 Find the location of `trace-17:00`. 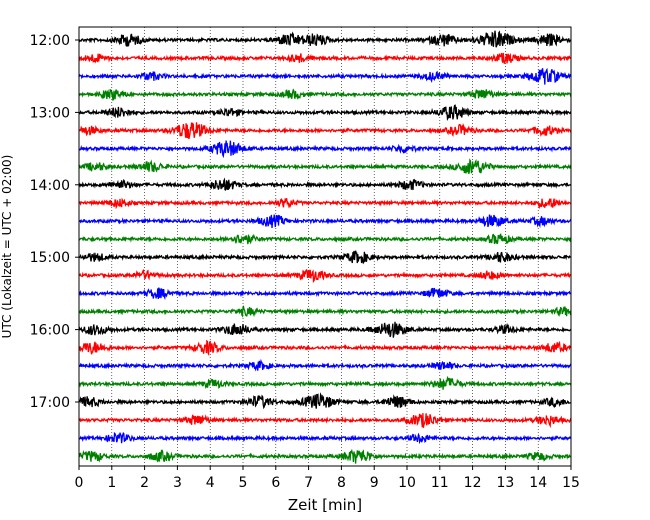

trace-17:00 is located at coordinates (325, 401).